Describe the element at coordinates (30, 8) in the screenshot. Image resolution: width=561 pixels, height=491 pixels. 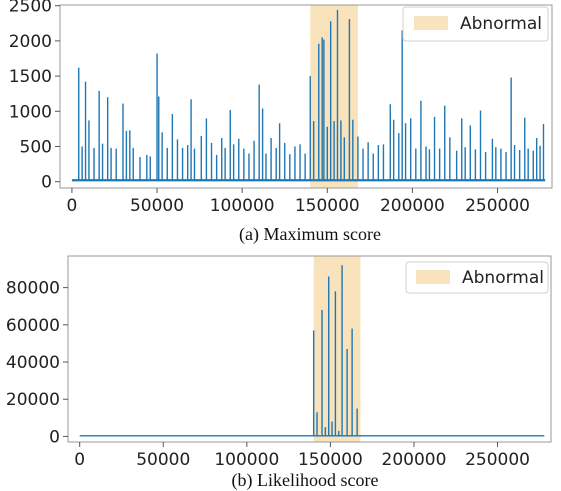
I see `y-tick-label: 2500` at that location.